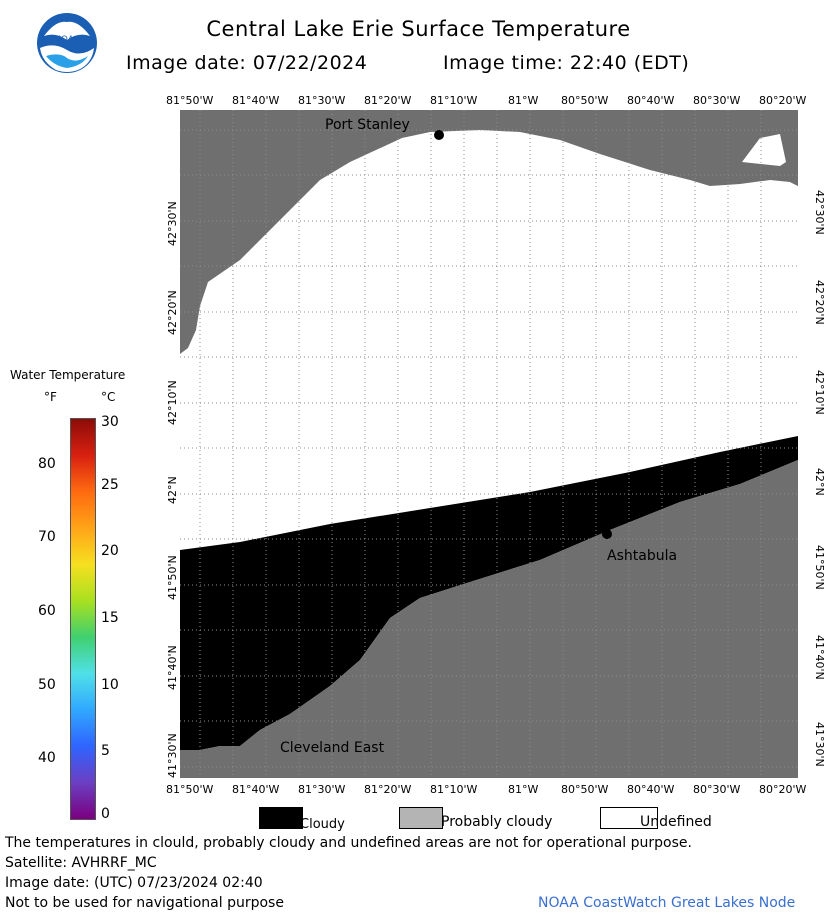 The height and width of the screenshot is (919, 837). I want to click on lon-label-bottom: 80°50'W, so click(585, 789).